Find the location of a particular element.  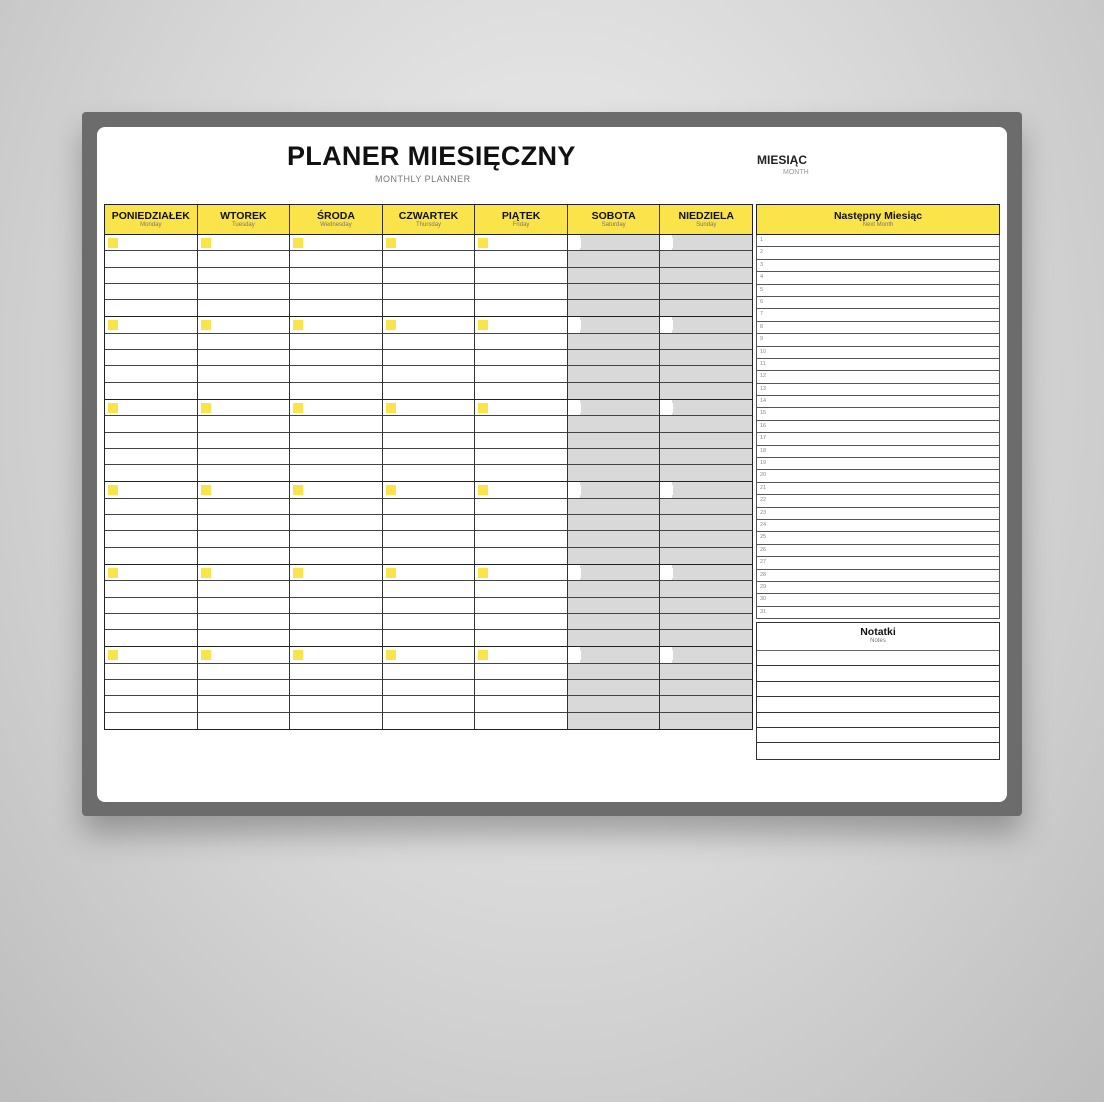

next-month-day-row: 22 is located at coordinates (878, 501).